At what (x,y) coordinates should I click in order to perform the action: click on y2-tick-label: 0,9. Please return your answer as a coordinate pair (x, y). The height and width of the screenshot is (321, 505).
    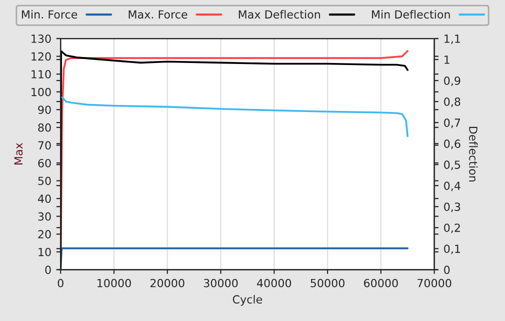
    Looking at the image, I should click on (452, 81).